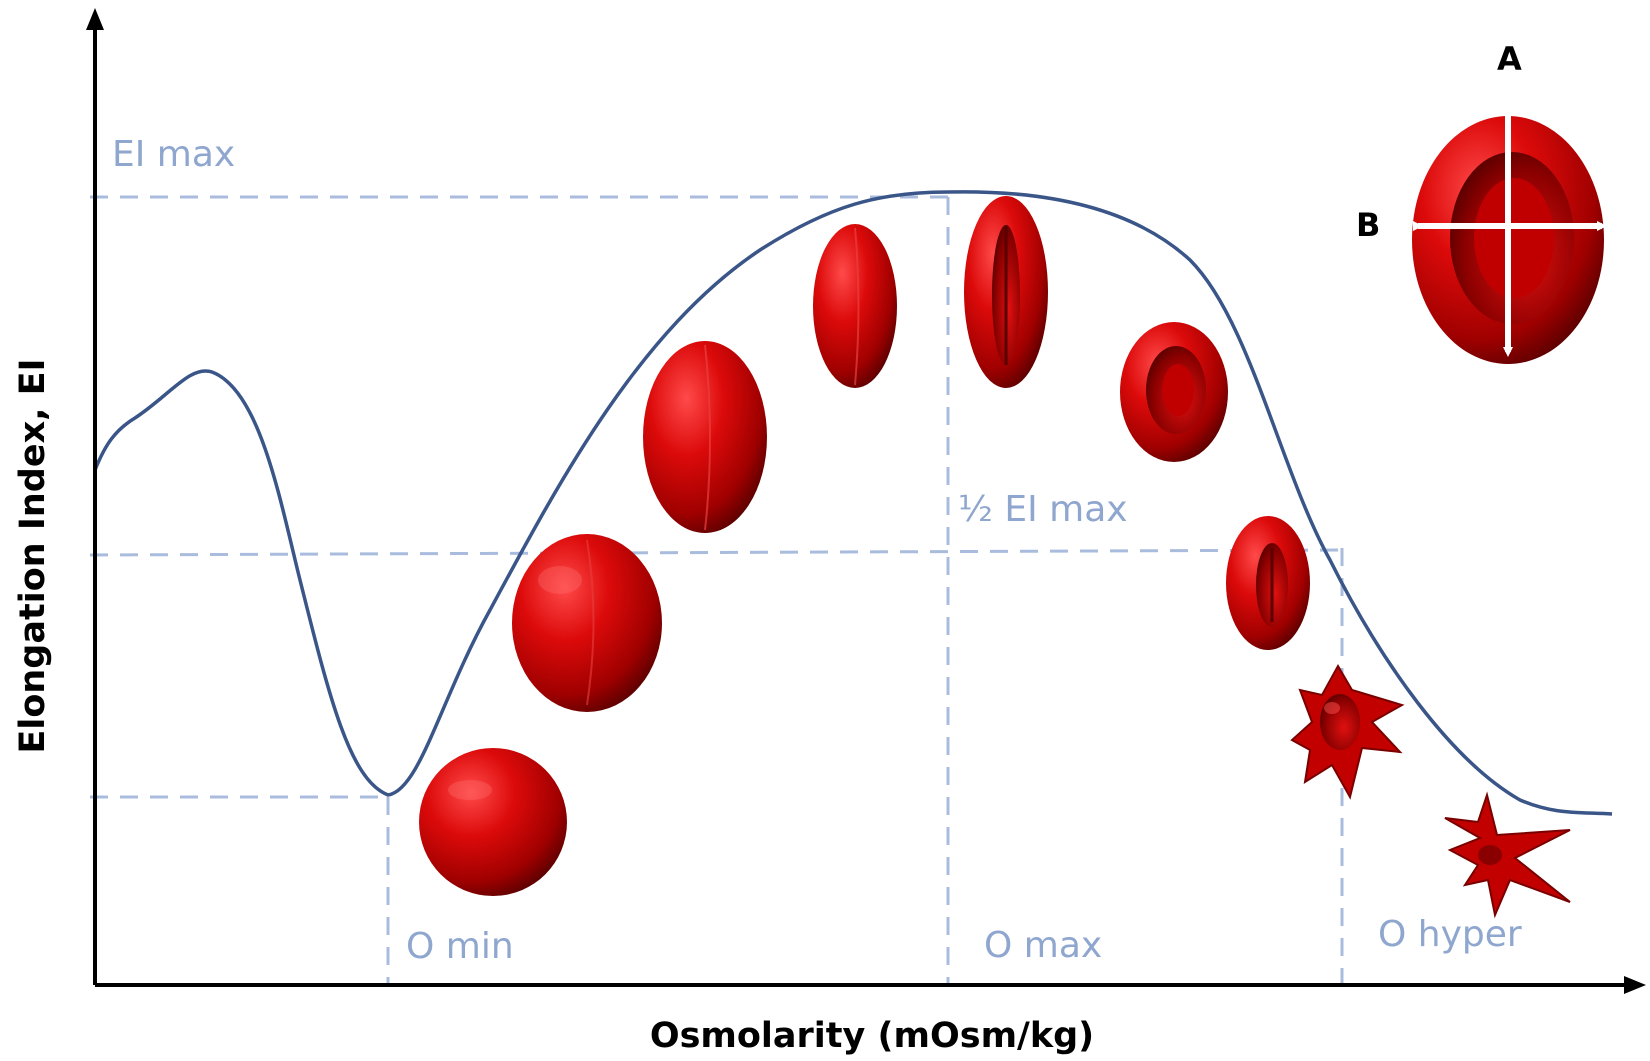  I want to click on y-axis-title: Elongation Index, EI, so click(33, 555).